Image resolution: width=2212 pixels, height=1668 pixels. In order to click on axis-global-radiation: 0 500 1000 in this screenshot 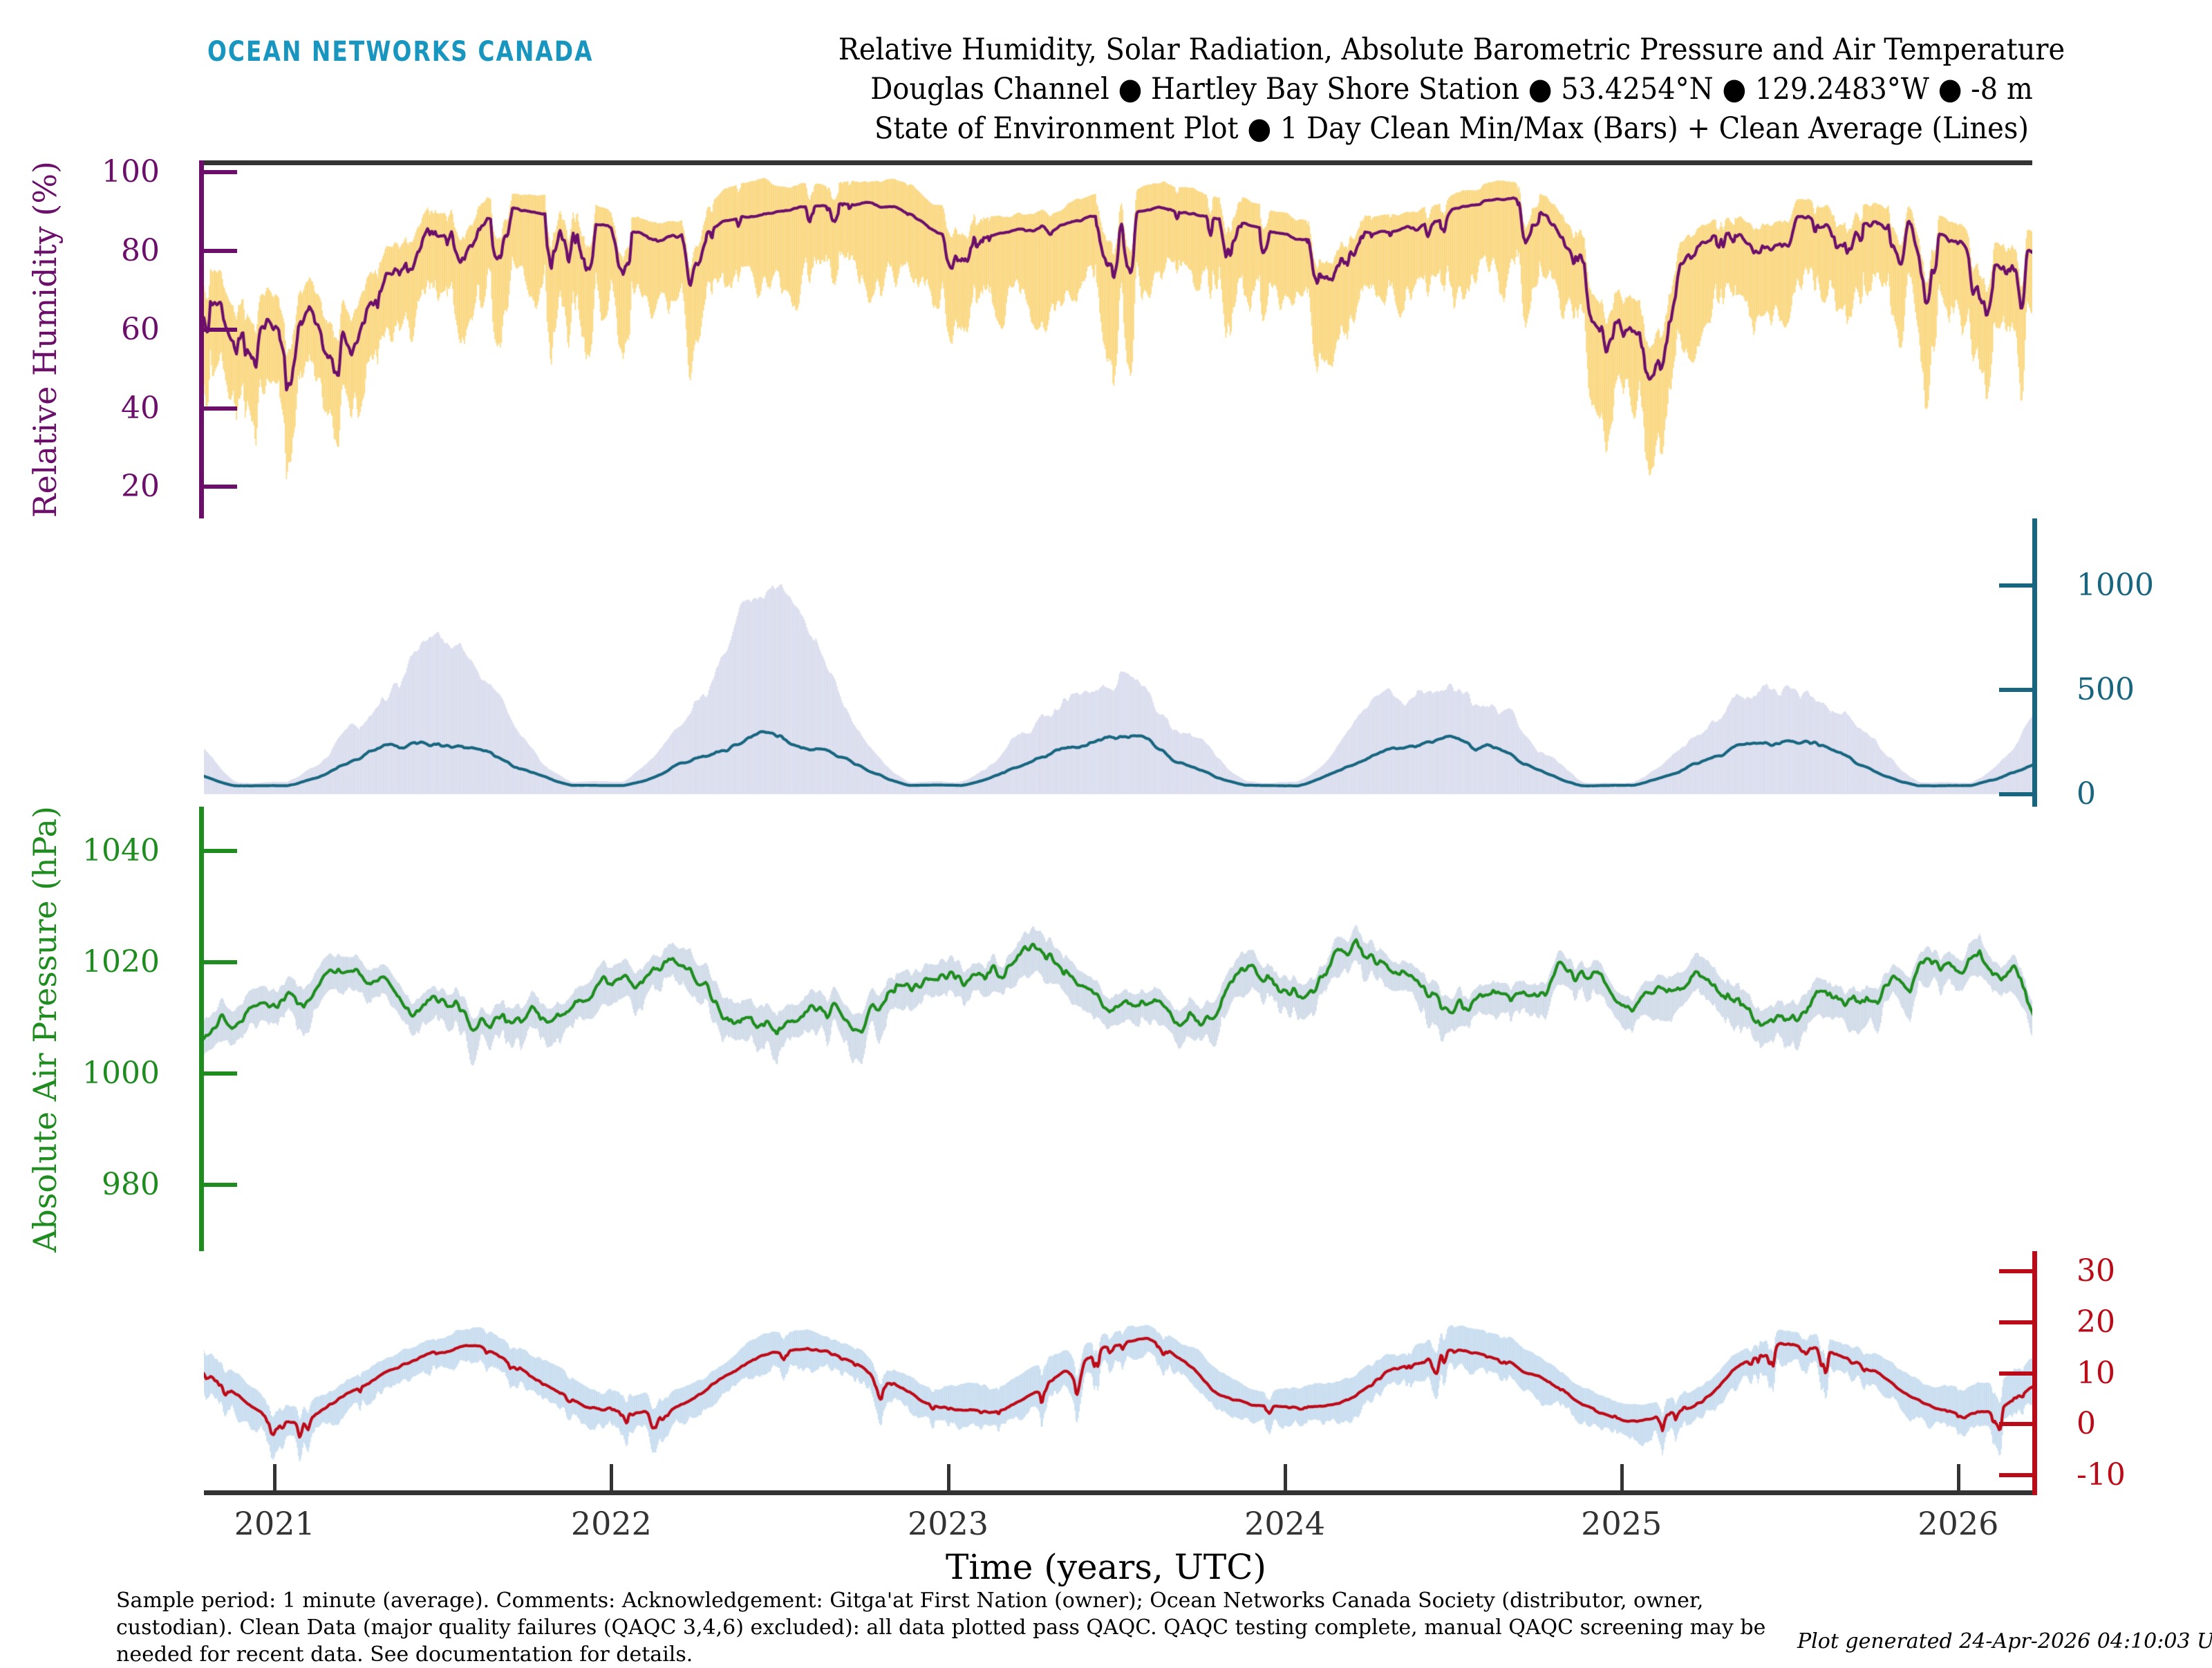, I will do `click(2076, 664)`.